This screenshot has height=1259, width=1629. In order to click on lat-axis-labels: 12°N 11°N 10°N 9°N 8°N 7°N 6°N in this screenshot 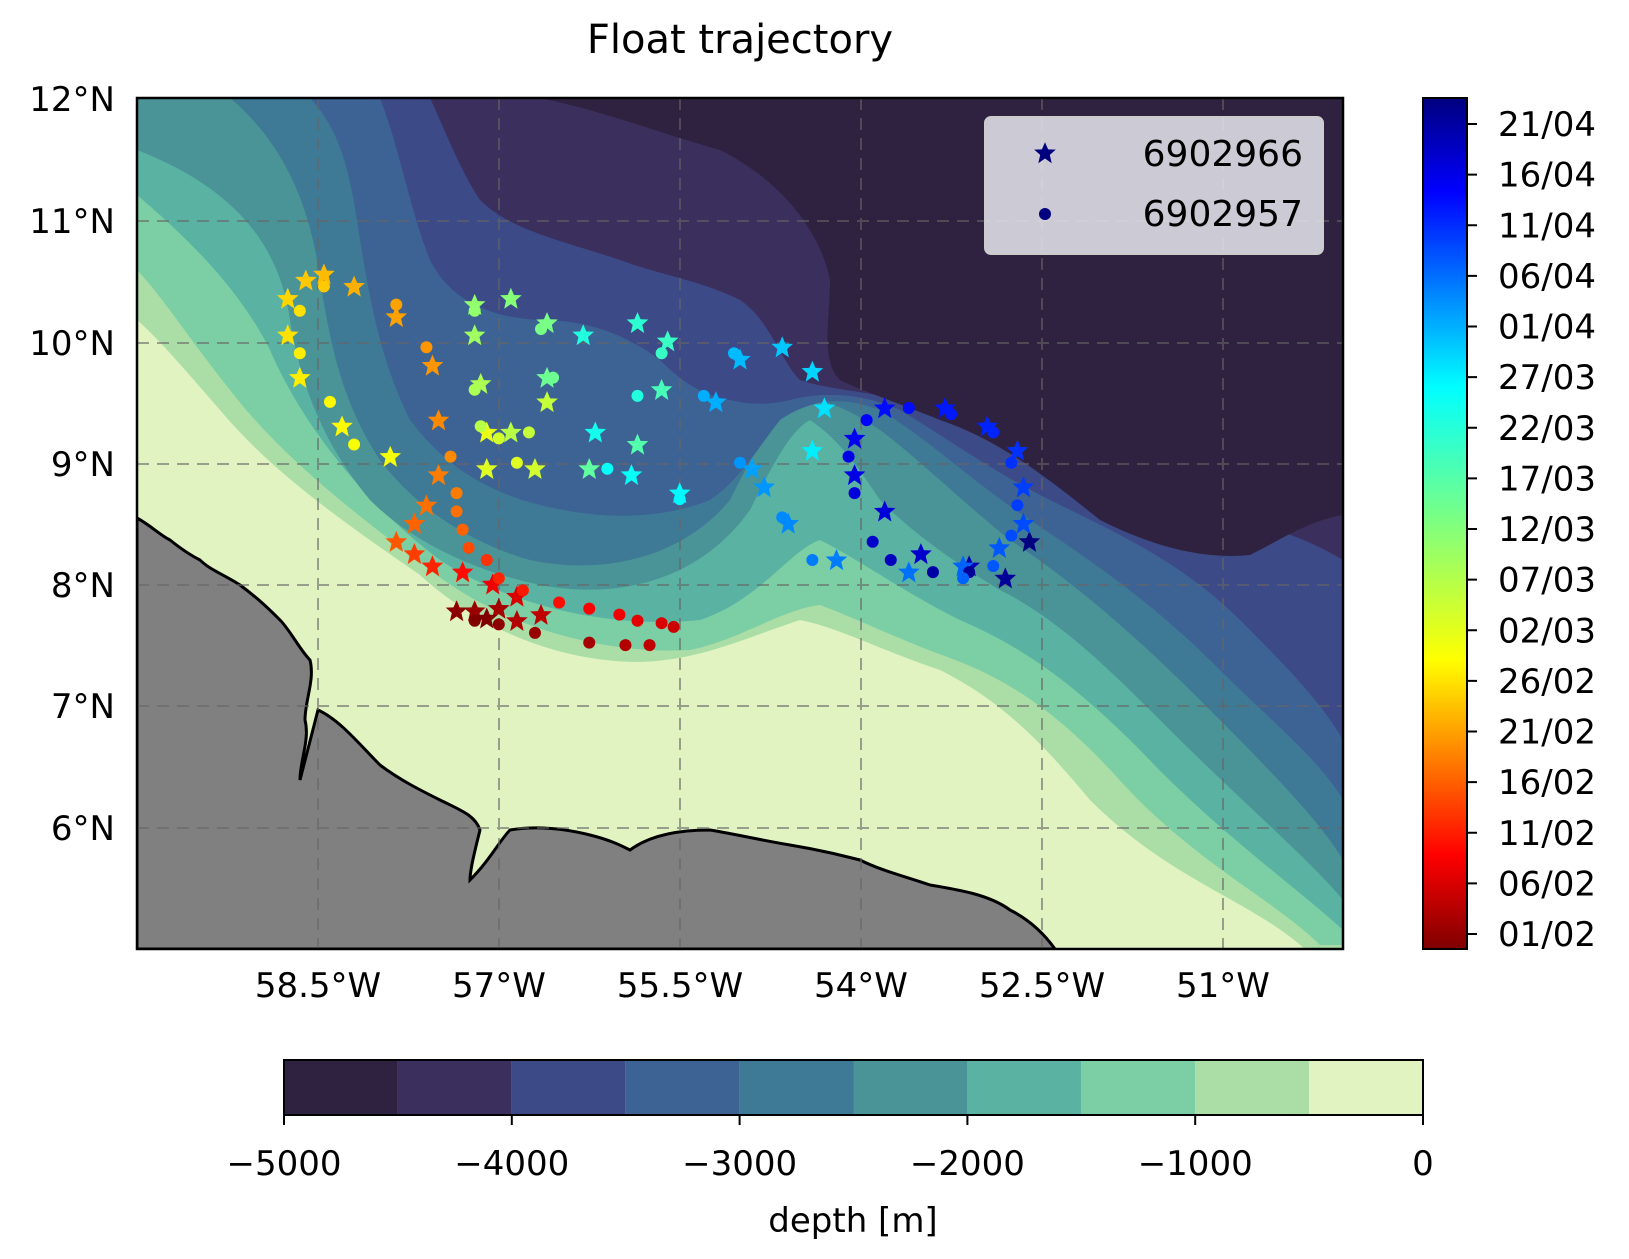, I will do `click(72, 464)`.